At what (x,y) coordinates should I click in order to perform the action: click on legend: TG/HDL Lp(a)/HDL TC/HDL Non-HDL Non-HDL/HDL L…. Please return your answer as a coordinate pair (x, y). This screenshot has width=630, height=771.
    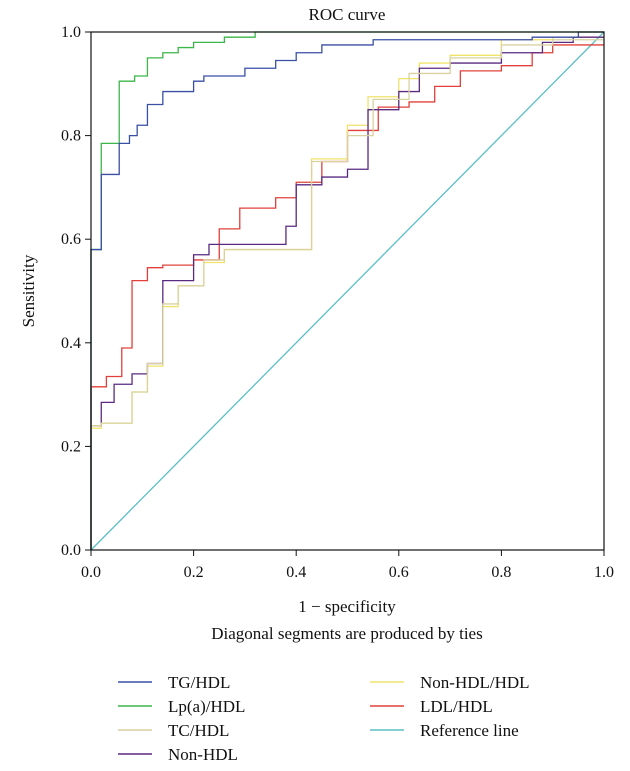
    Looking at the image, I should click on (324, 718).